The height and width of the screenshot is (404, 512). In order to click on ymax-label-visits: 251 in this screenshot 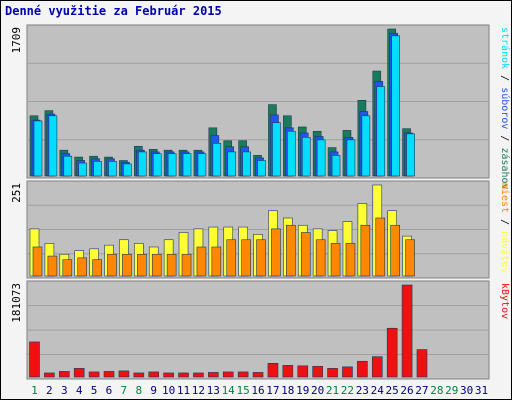, I will do `click(16, 193)`.